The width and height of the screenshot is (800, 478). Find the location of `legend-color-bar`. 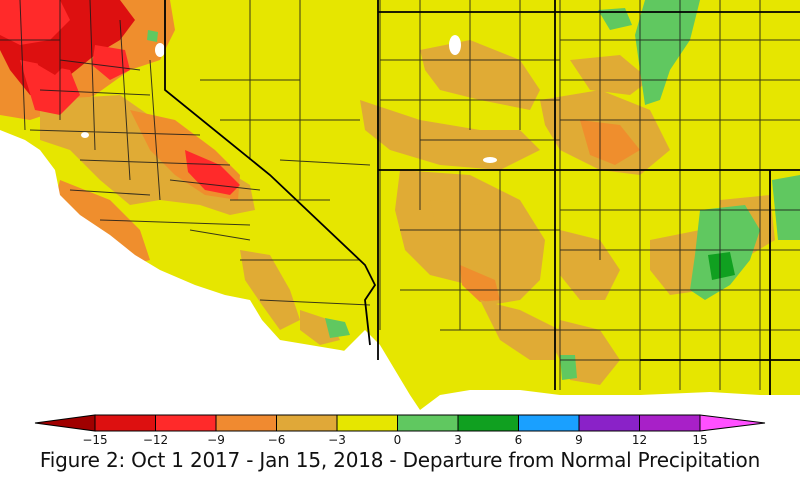

legend-color-bar is located at coordinates (400, 423).